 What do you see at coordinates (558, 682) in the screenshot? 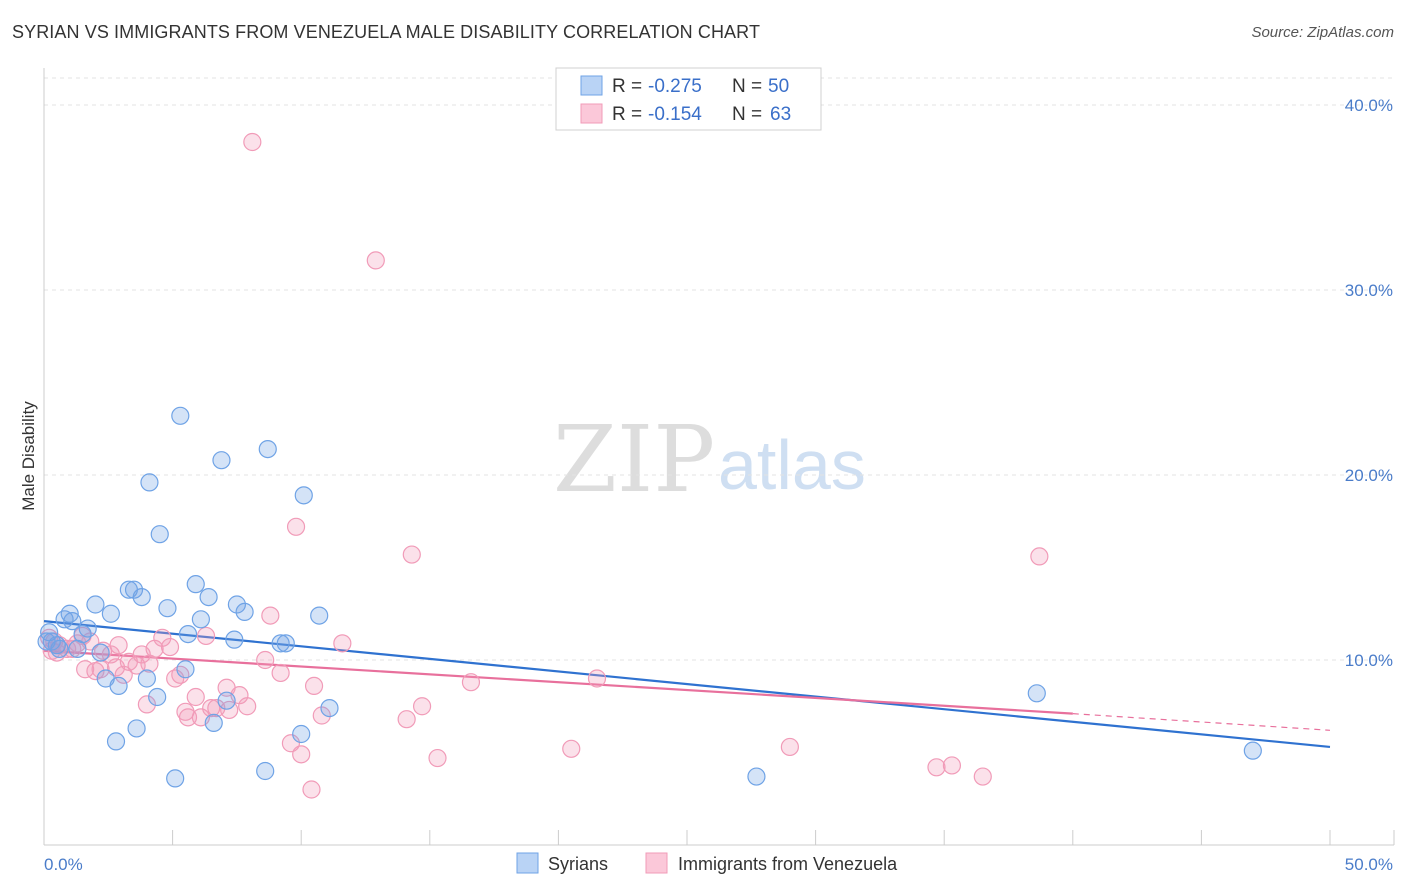
I see `venezuela-trend-line` at bounding box center [558, 682].